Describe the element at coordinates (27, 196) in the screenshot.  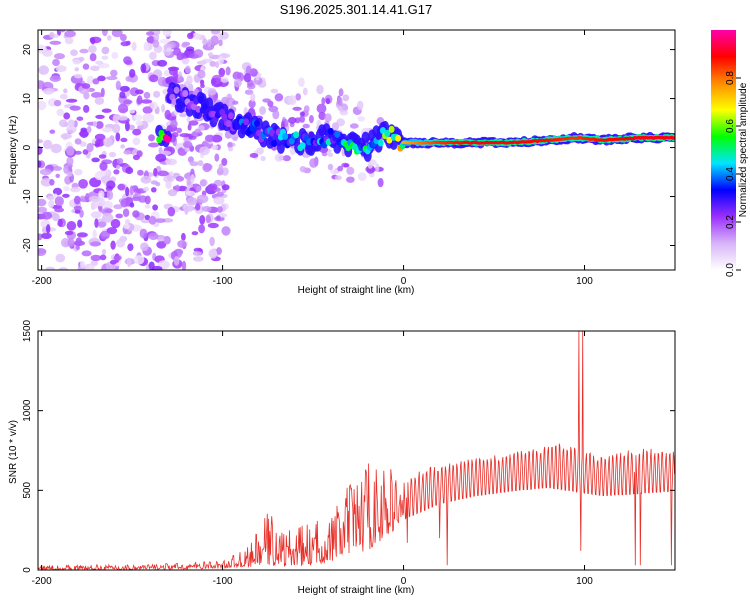
I see `y-tick-label: -10` at that location.